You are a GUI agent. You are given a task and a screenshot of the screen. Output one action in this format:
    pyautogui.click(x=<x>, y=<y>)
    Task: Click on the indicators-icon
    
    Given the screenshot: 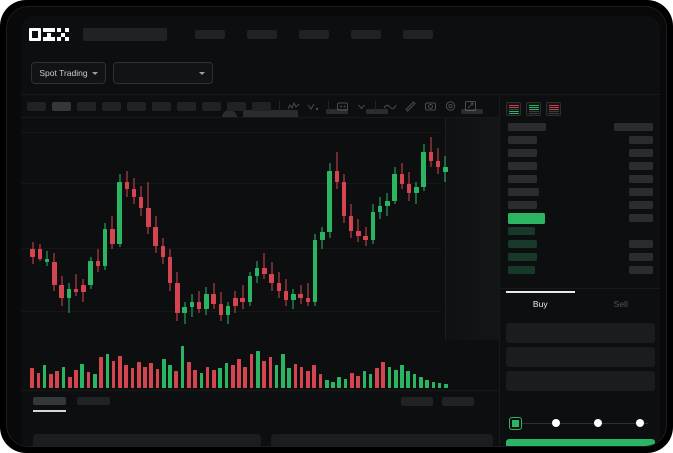 What is the action you would take?
    pyautogui.click(x=293, y=106)
    